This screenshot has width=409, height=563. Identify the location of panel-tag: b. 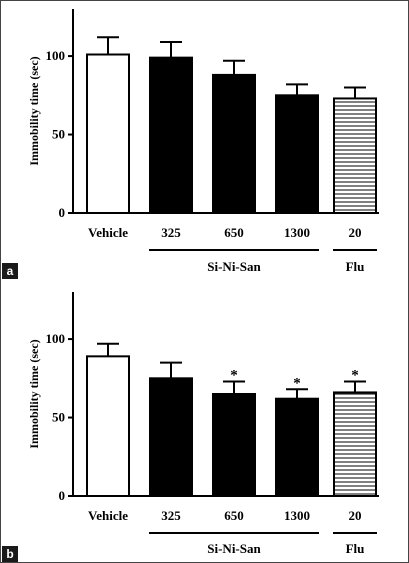
(9, 554).